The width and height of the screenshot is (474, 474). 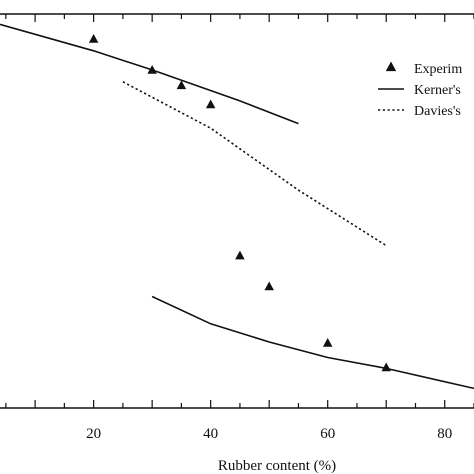 What do you see at coordinates (210, 434) in the screenshot?
I see `x-tick-label: 40` at bounding box center [210, 434].